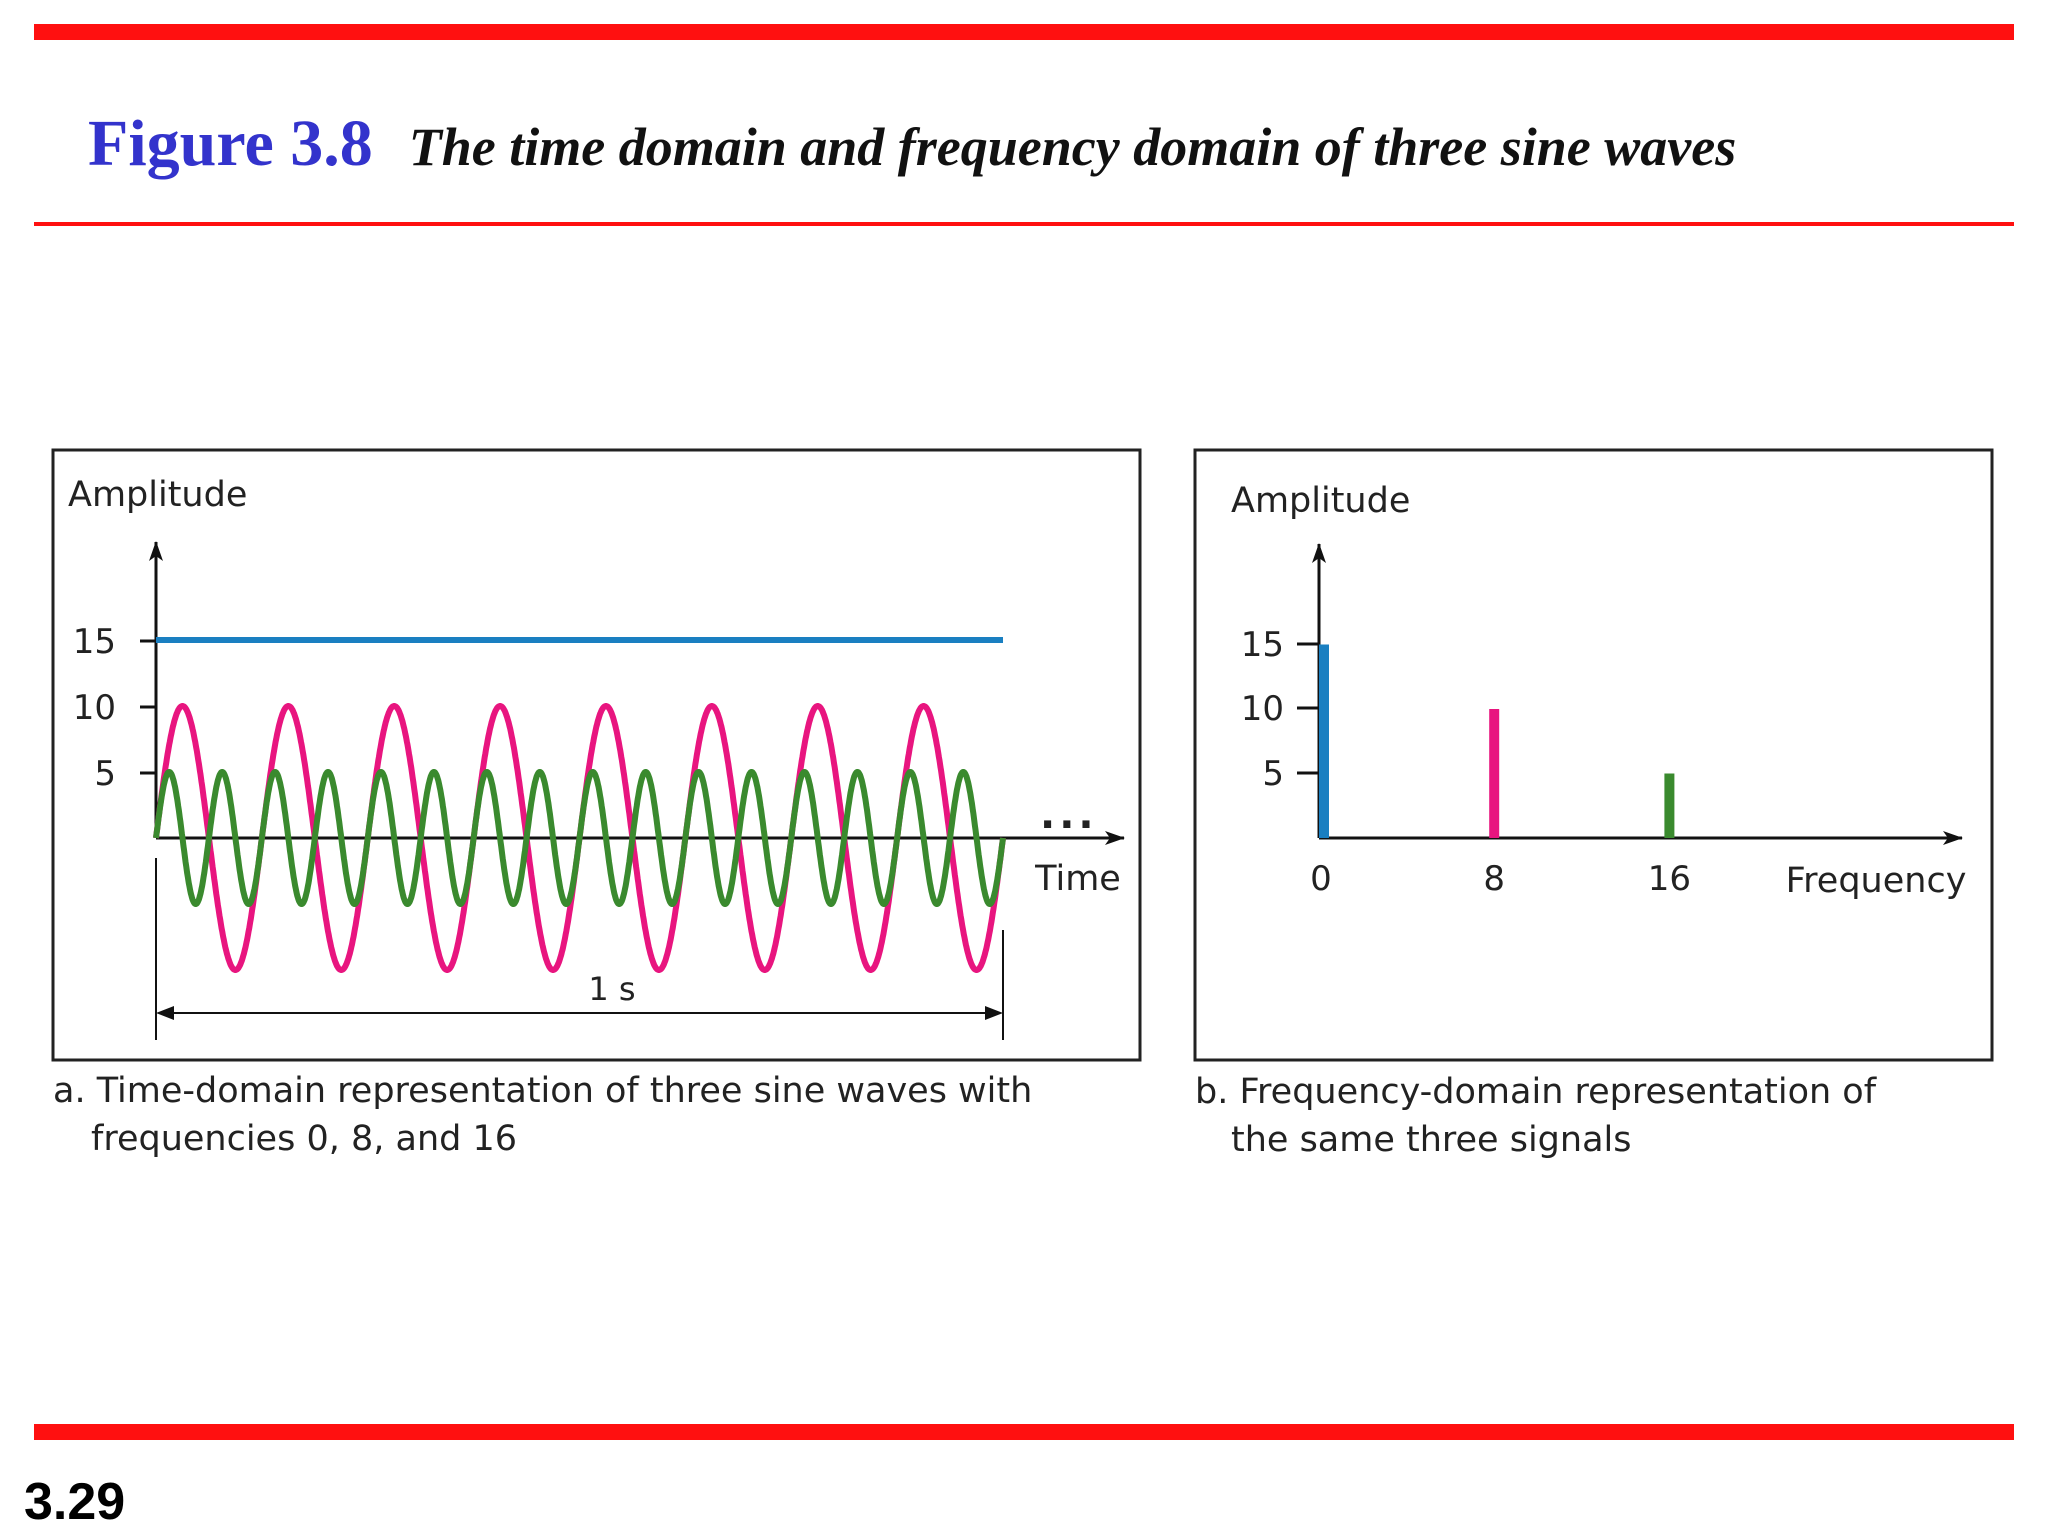 The width and height of the screenshot is (2048, 1536). I want to click on time-axis-label: Time, so click(1077, 879).